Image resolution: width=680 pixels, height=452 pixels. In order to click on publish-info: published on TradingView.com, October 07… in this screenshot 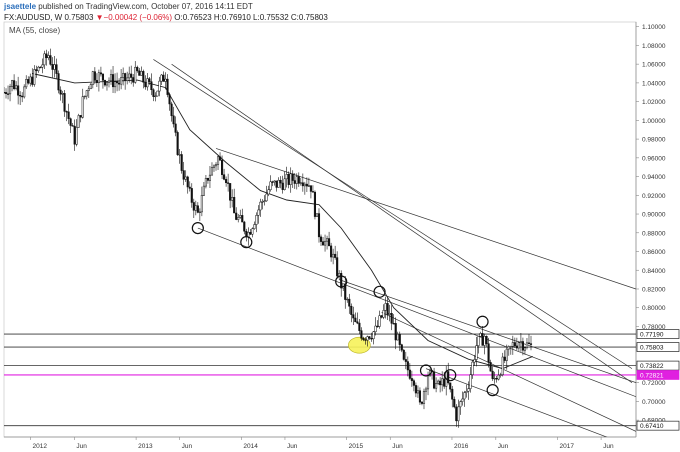, I will do `click(145, 6)`.